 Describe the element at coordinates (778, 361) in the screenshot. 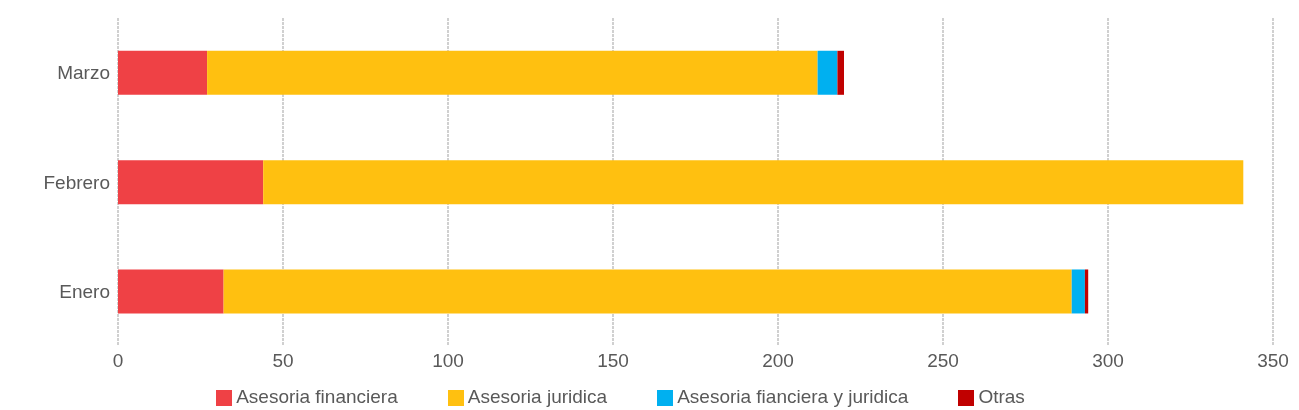

I see `x-tick-label: 200` at that location.